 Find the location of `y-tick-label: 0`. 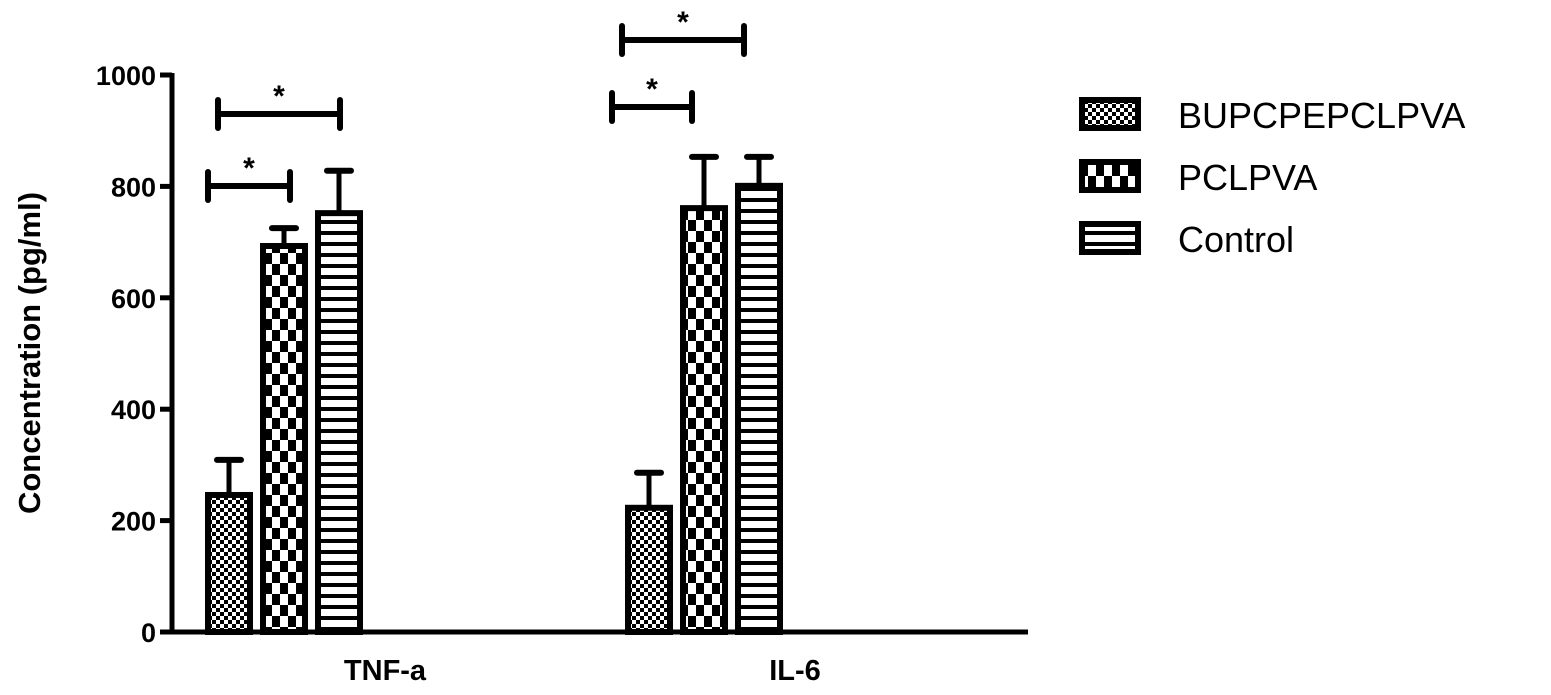

y-tick-label: 0 is located at coordinates (148, 633).